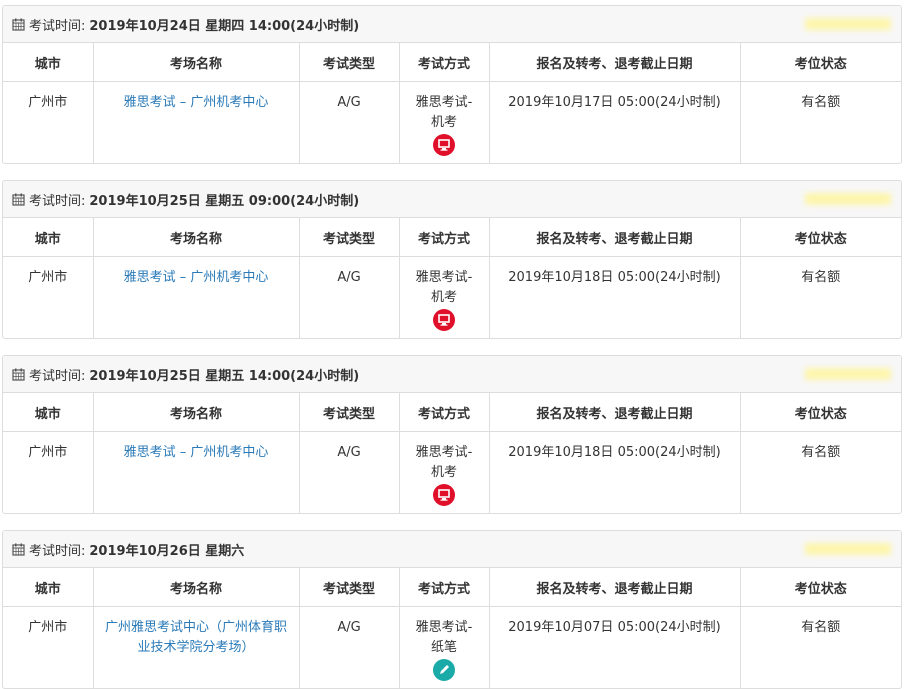  Describe the element at coordinates (224, 201) in the screenshot. I see `exam-time: 2019年10月25日 星期五 09:00(24小时制)` at that location.